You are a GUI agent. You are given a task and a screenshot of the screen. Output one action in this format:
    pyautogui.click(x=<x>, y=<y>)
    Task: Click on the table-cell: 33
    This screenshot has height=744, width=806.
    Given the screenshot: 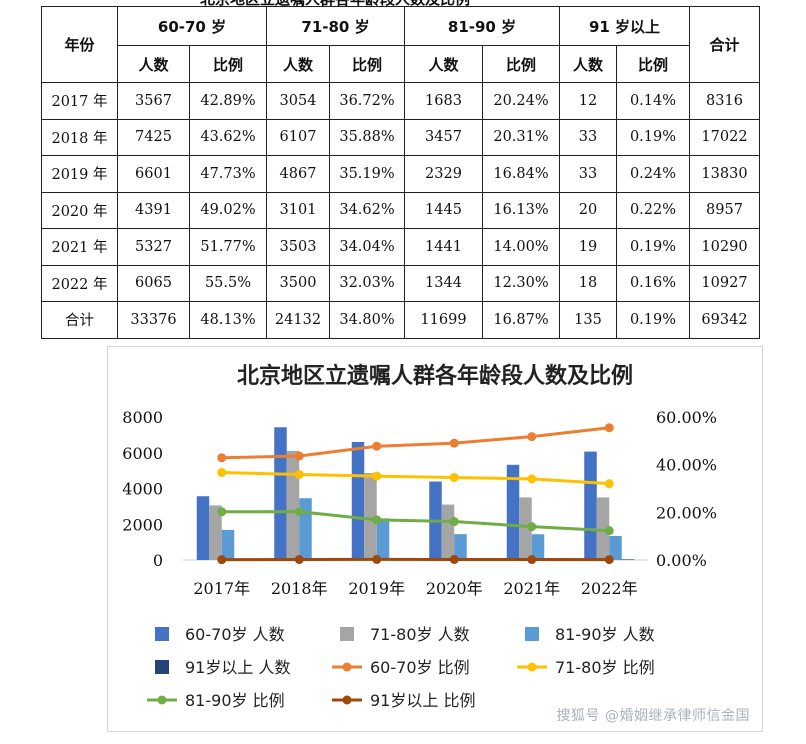 What is the action you would take?
    pyautogui.click(x=588, y=174)
    